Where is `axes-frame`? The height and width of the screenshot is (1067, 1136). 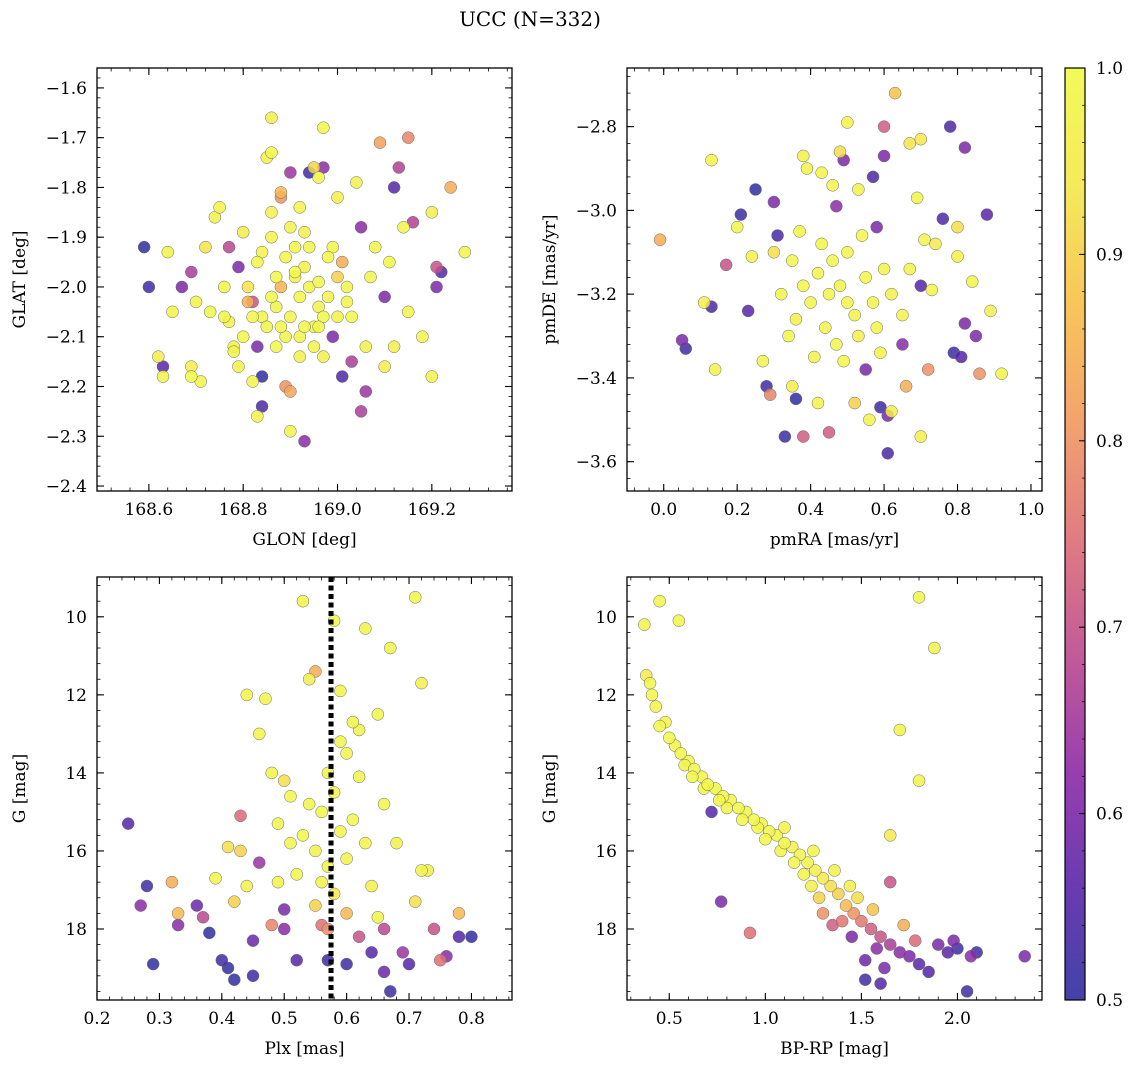
axes-frame is located at coordinates (834, 788).